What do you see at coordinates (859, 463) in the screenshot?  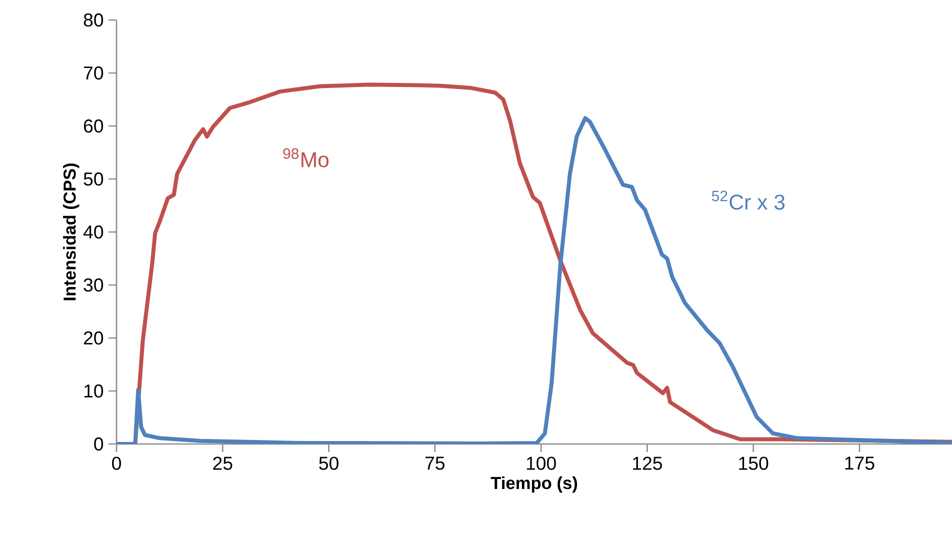 I see `x-tick-label: 175` at bounding box center [859, 463].